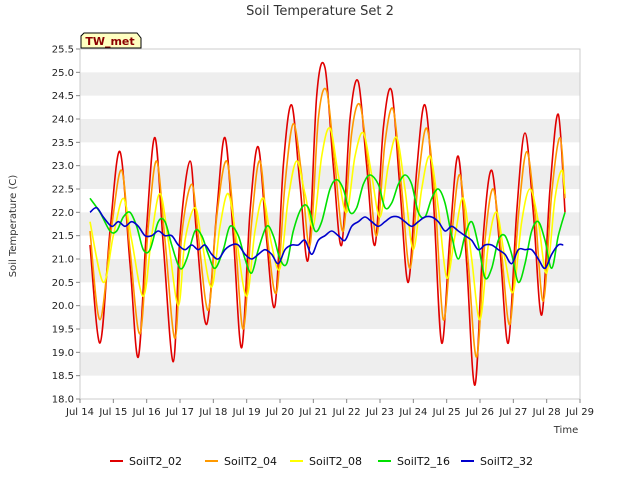 This screenshot has width=640, height=480. What do you see at coordinates (155, 461) in the screenshot?
I see `legend-label-soilt2_02: SoilT2_02` at bounding box center [155, 461].